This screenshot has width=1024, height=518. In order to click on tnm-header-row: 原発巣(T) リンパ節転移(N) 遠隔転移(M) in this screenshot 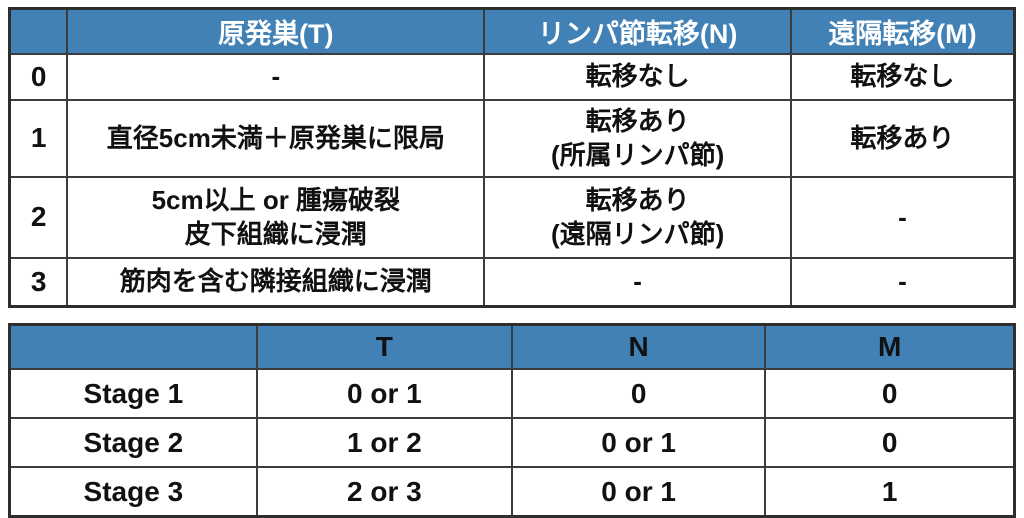, I will do `click(512, 31)`.